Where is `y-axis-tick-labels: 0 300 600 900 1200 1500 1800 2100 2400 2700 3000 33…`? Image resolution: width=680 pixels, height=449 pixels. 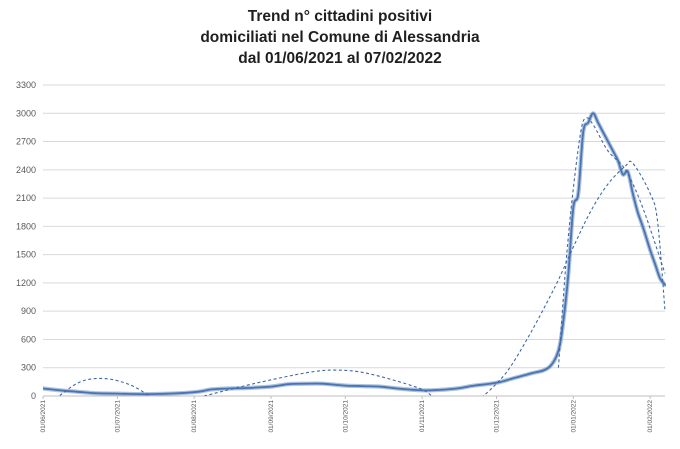 y-axis-tick-labels: 0 300 600 900 1200 1500 1800 2100 2400 2700 3000 33… is located at coordinates (26, 240).